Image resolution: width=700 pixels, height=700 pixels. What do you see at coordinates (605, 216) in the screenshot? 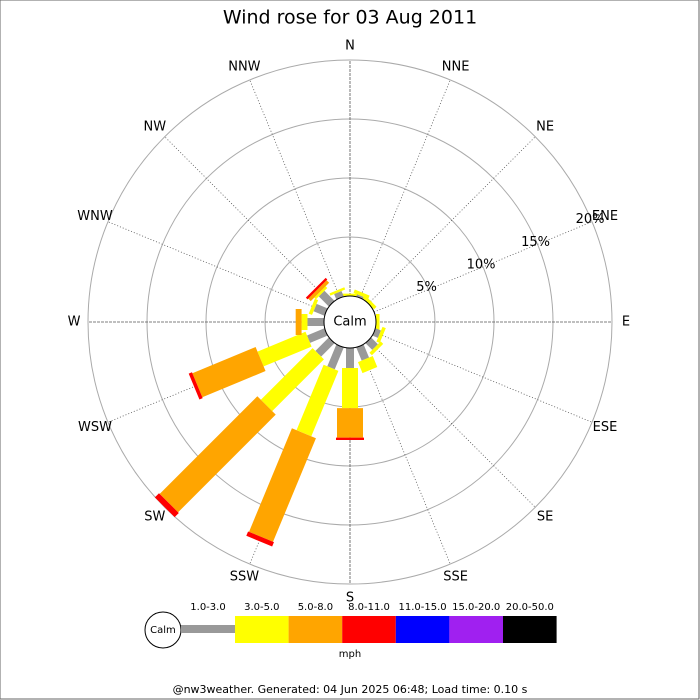
I see `direction-label: ENE` at bounding box center [605, 216].